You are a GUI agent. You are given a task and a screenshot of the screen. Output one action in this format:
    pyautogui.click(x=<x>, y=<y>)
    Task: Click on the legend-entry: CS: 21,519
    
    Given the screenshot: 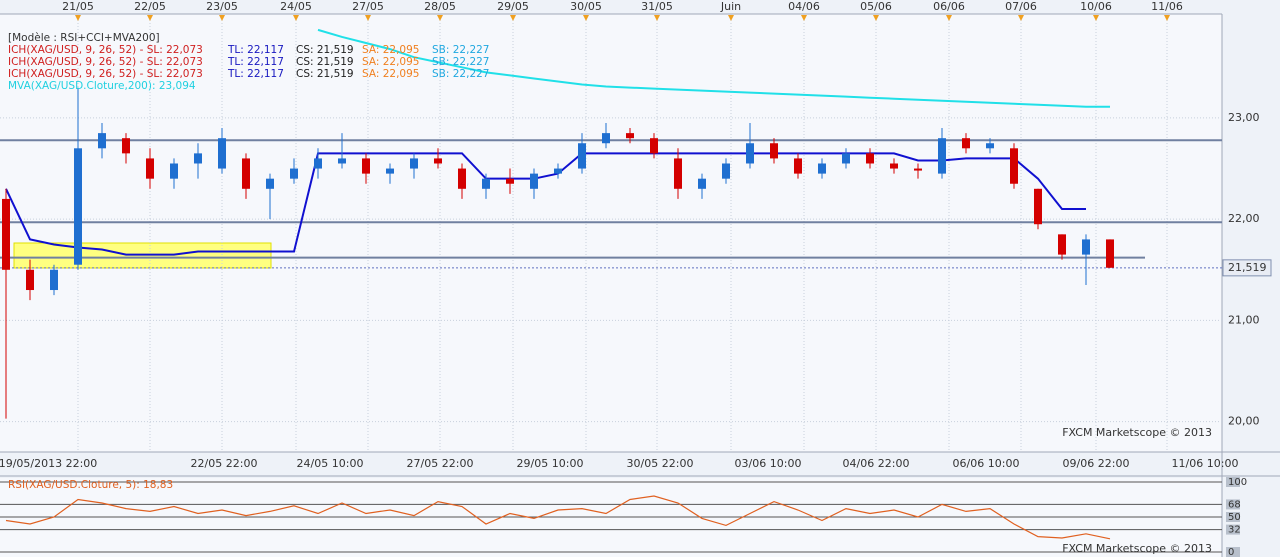 What is the action you would take?
    pyautogui.click(x=325, y=74)
    